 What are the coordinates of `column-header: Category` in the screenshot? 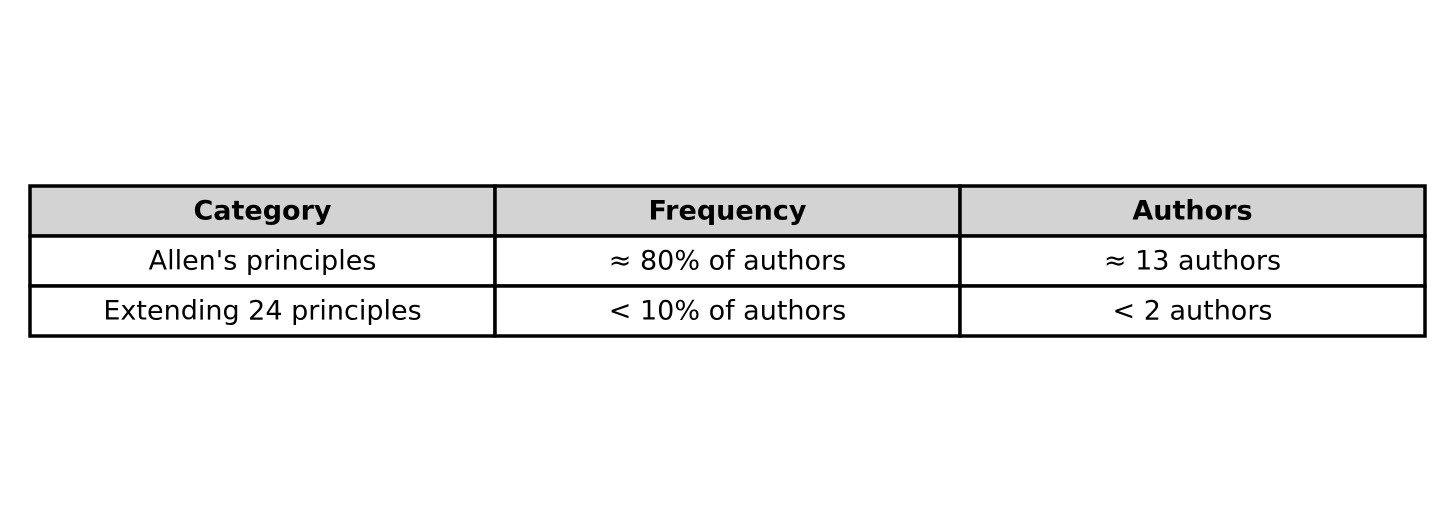 It's located at (262, 211).